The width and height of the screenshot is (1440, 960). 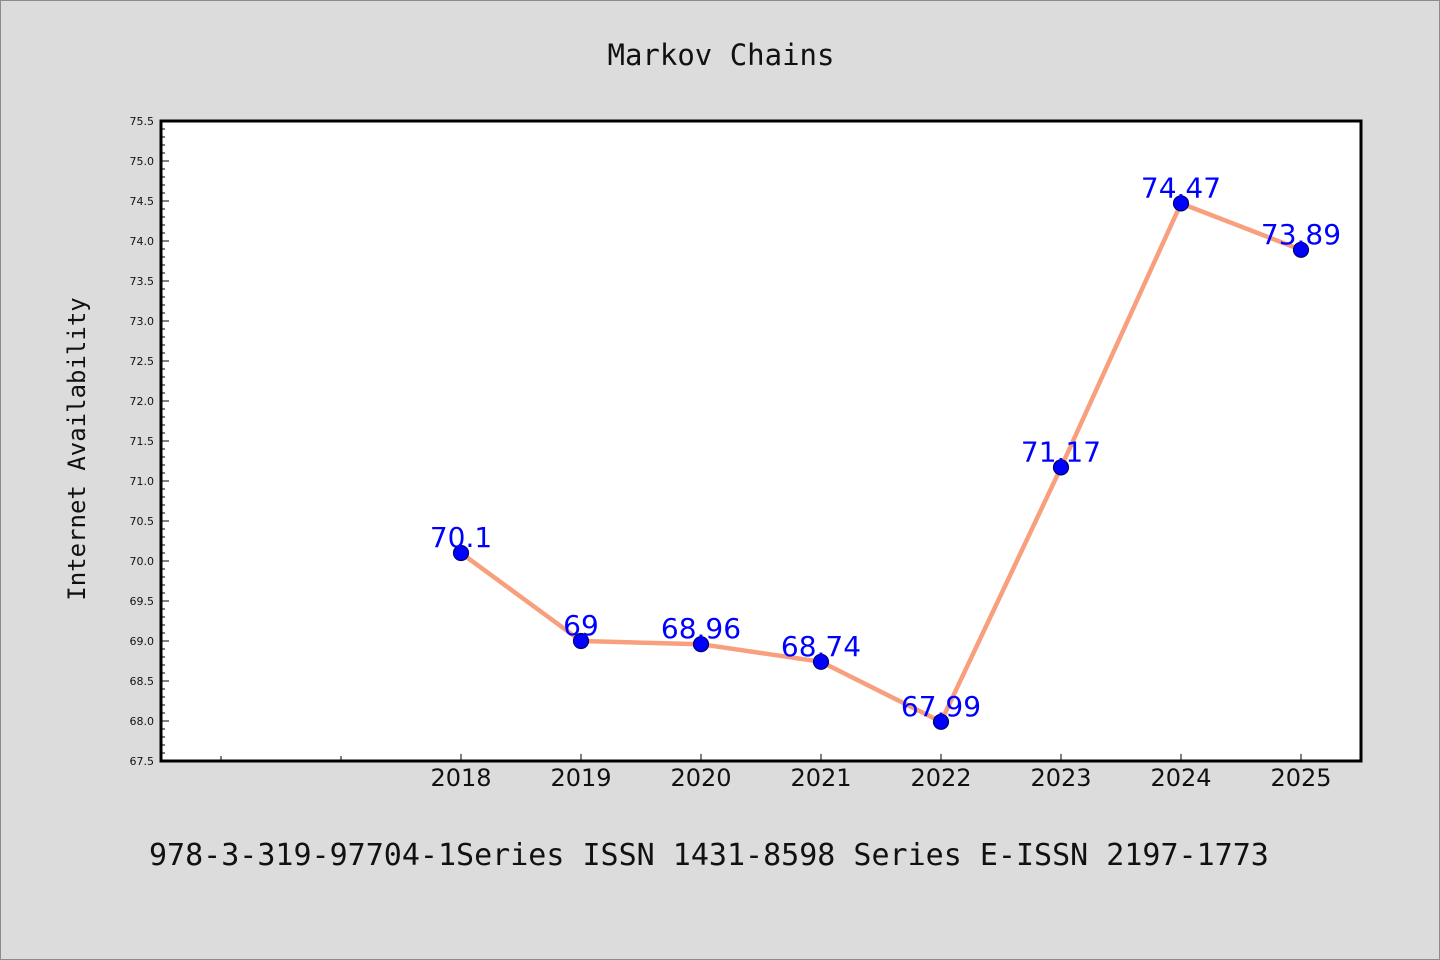 I want to click on y-tick-label: 72.0, so click(x=142, y=401).